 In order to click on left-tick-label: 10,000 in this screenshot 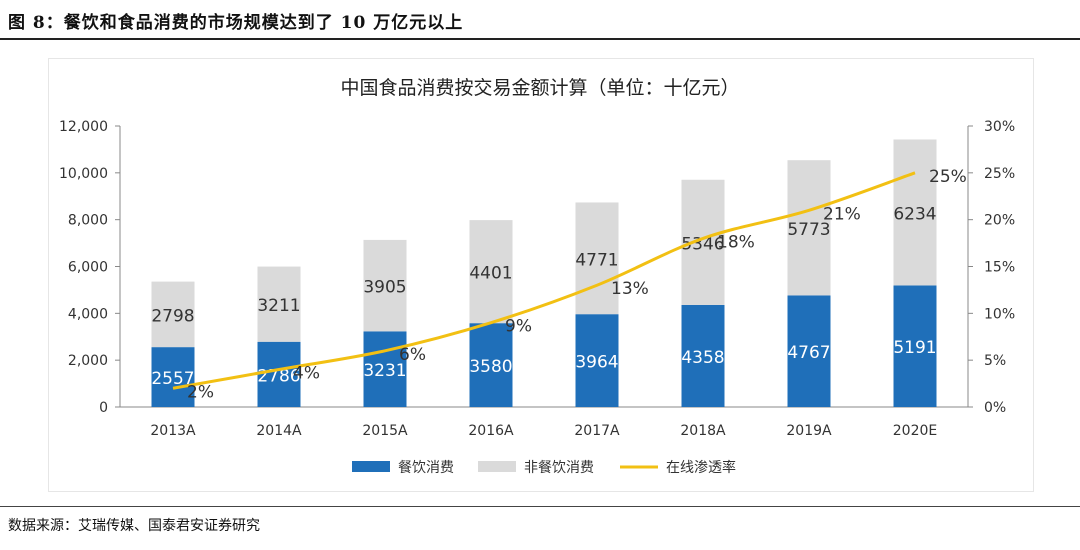, I will do `click(83, 174)`.